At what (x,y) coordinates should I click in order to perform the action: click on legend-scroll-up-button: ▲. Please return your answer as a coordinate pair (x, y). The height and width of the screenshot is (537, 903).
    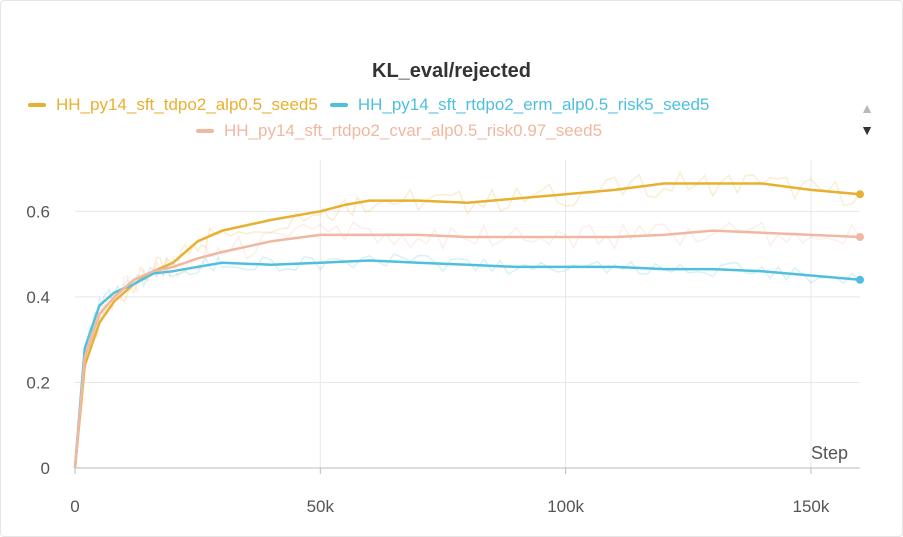
    Looking at the image, I should click on (867, 108).